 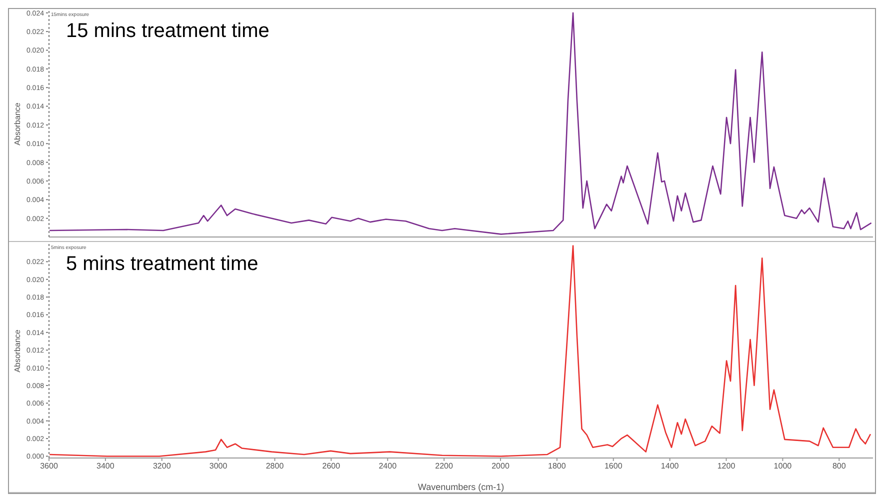 I want to click on chart-title: 15 mins treatment time, so click(x=168, y=31).